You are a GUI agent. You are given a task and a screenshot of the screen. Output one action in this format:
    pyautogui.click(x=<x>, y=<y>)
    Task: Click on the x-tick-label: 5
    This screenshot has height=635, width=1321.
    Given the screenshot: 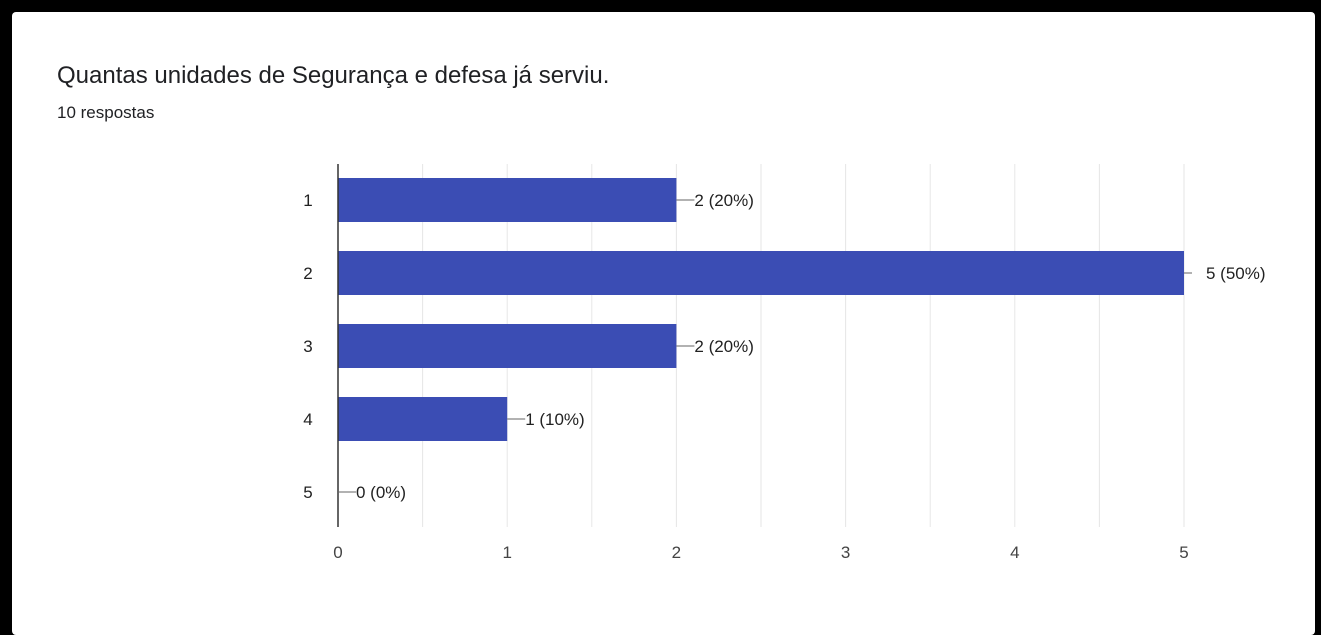 What is the action you would take?
    pyautogui.click(x=1183, y=552)
    